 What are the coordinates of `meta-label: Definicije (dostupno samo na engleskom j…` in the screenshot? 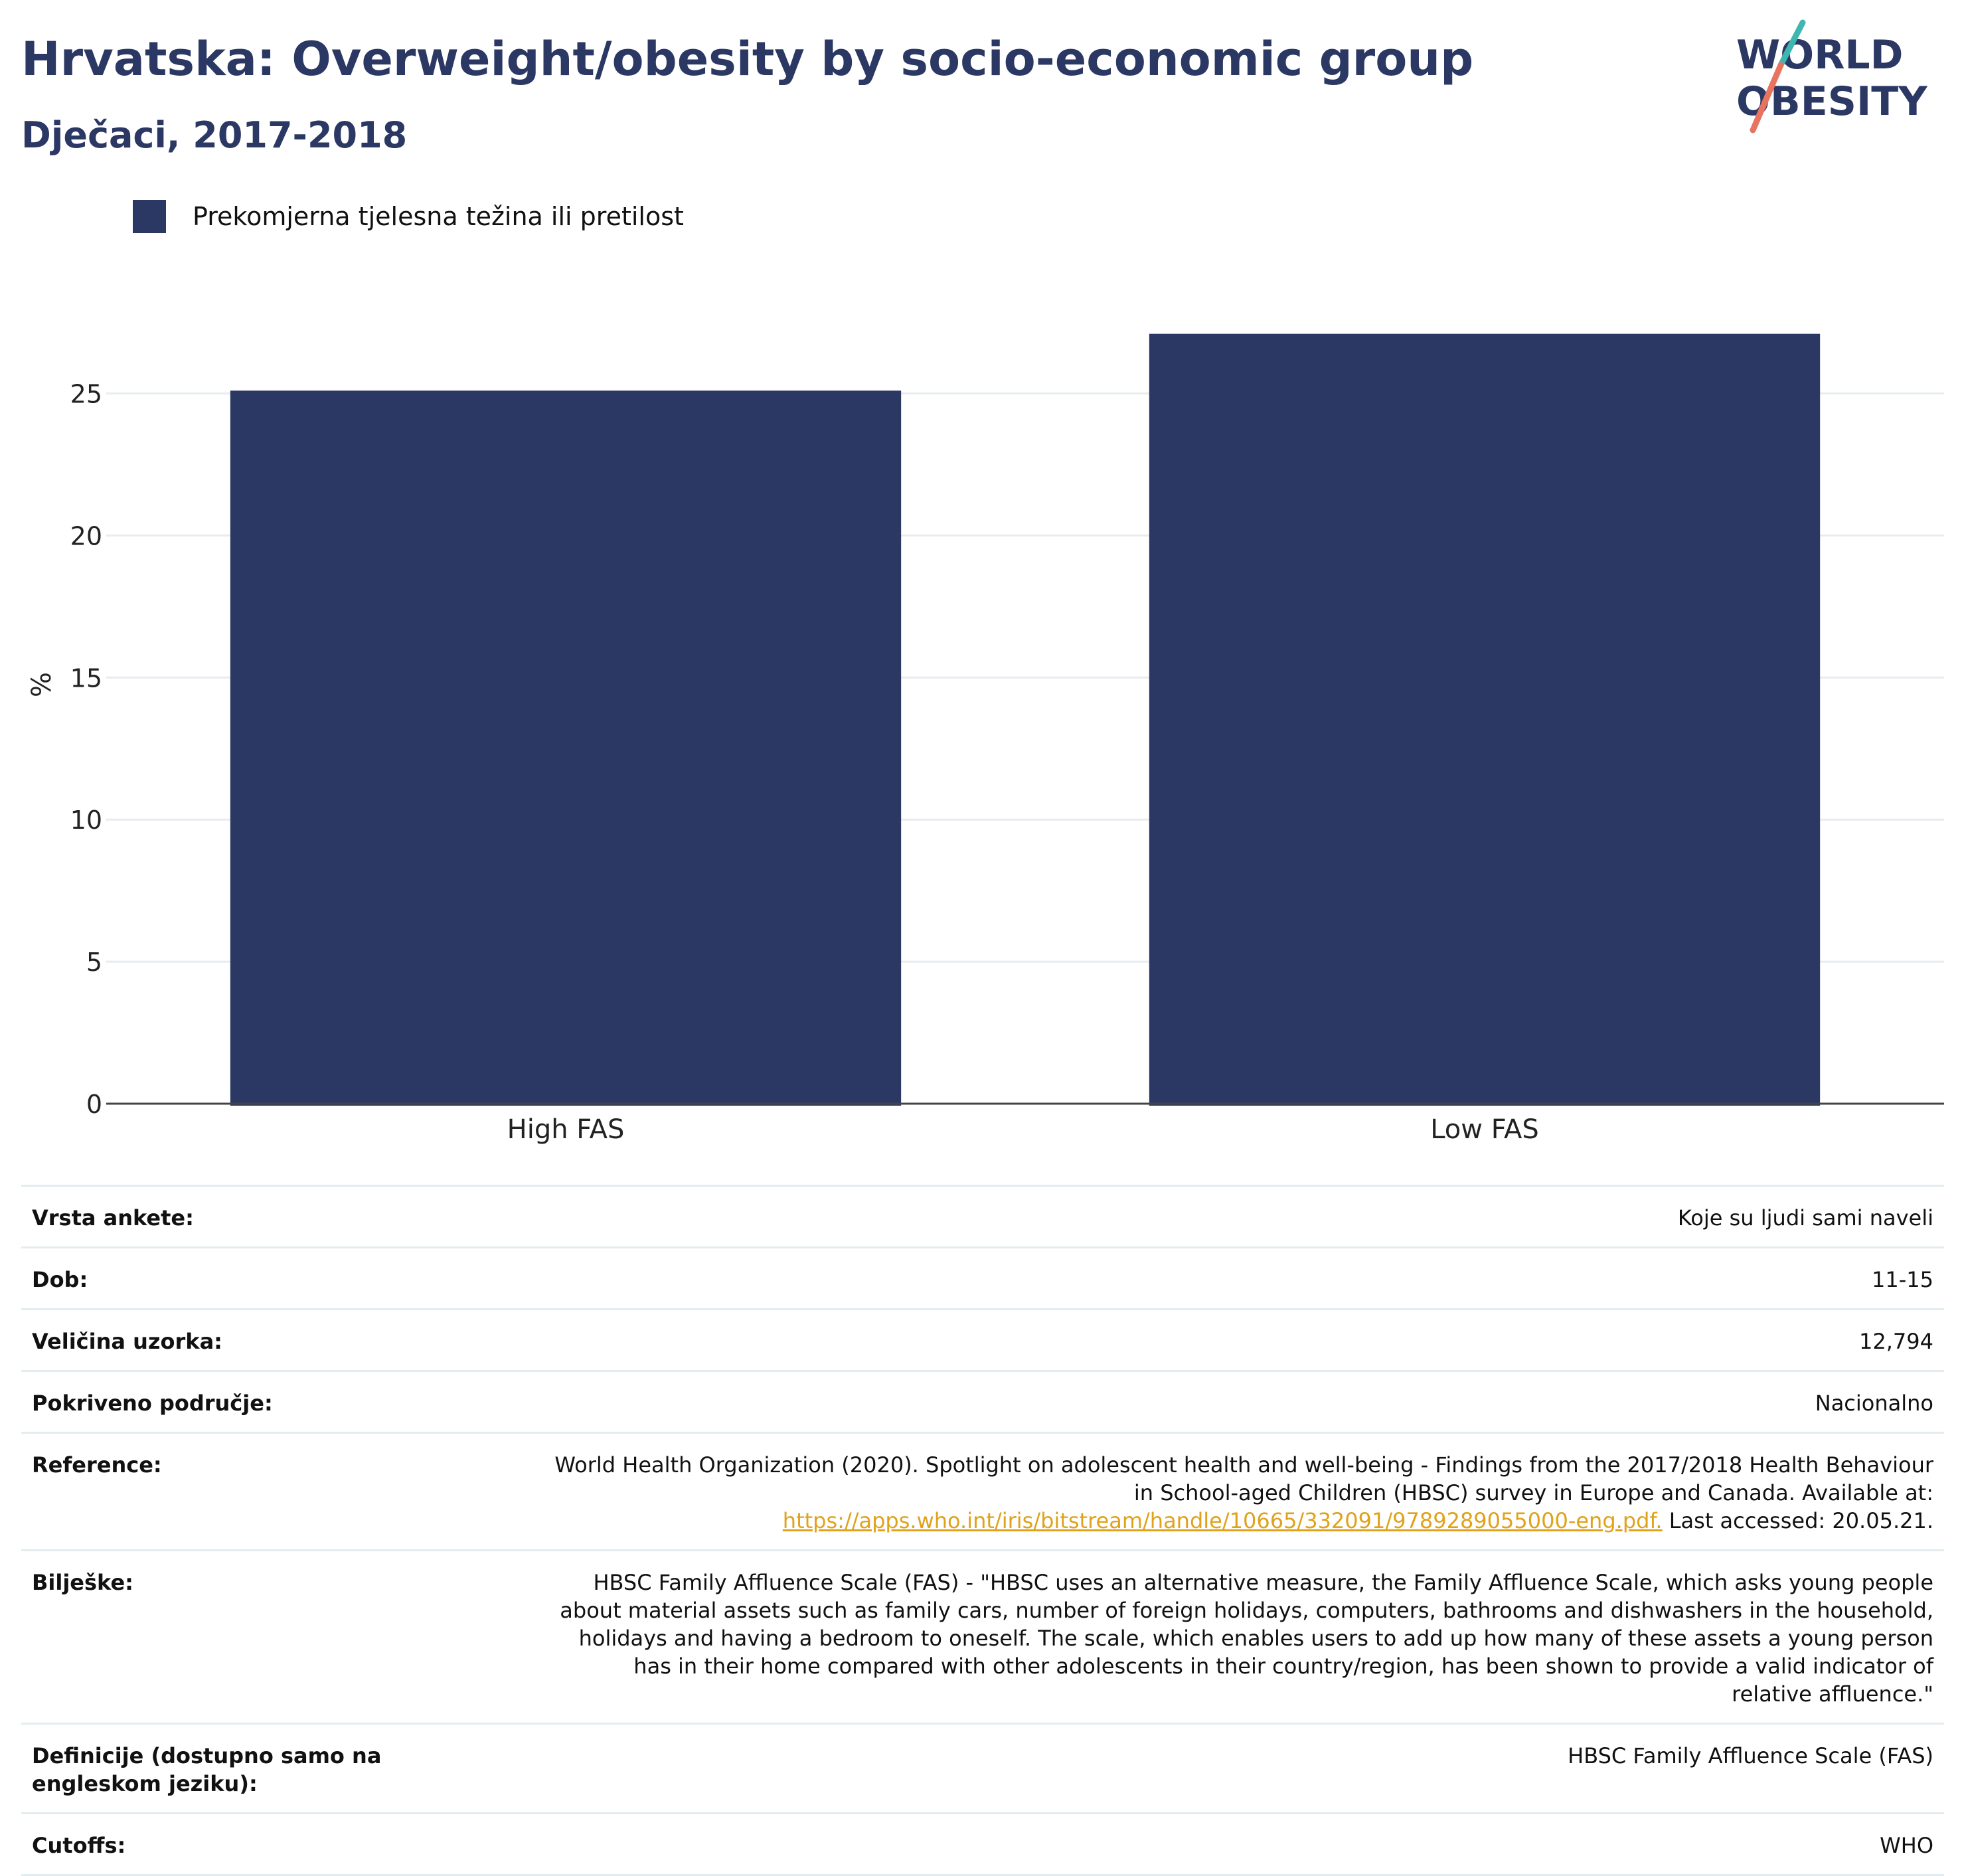 It's located at (207, 1769).